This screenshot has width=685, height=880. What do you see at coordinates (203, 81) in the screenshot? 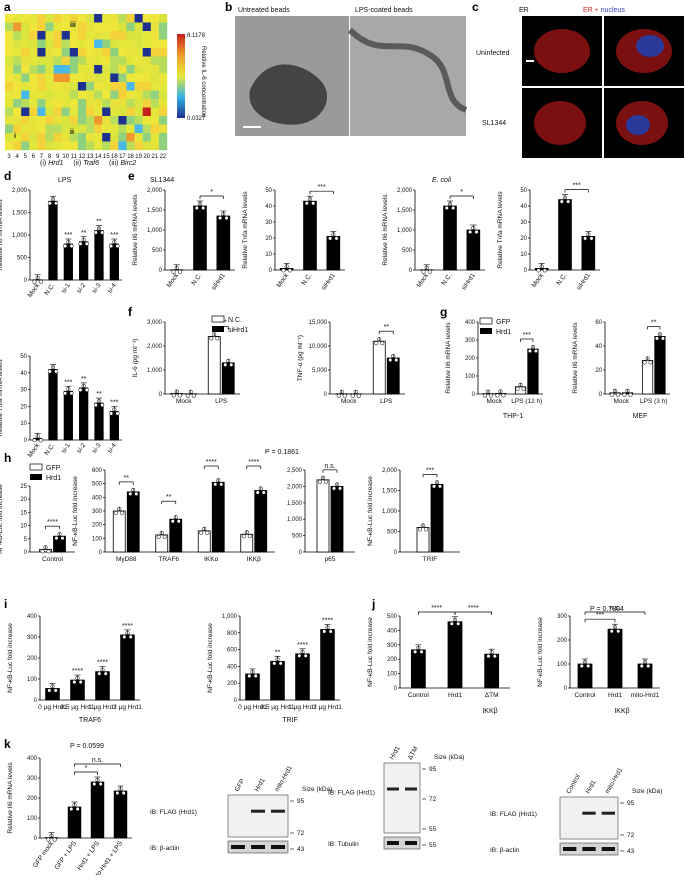
I see `colorbar-title: Relative IL-6 concentration` at bounding box center [203, 81].